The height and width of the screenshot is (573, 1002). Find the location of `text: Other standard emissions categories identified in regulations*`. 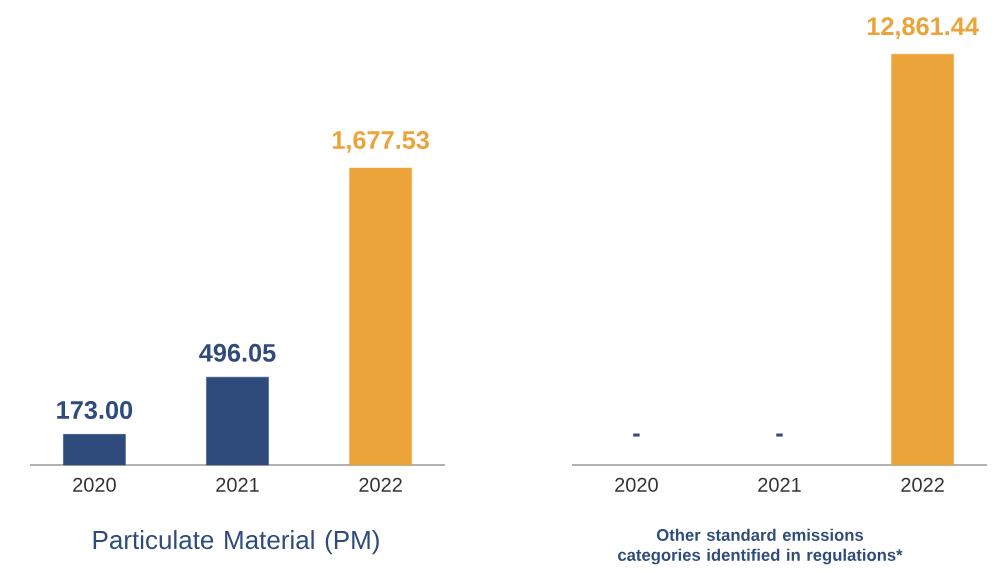

text: Other standard emissions categories identified in regulations* is located at coordinates (760, 546).